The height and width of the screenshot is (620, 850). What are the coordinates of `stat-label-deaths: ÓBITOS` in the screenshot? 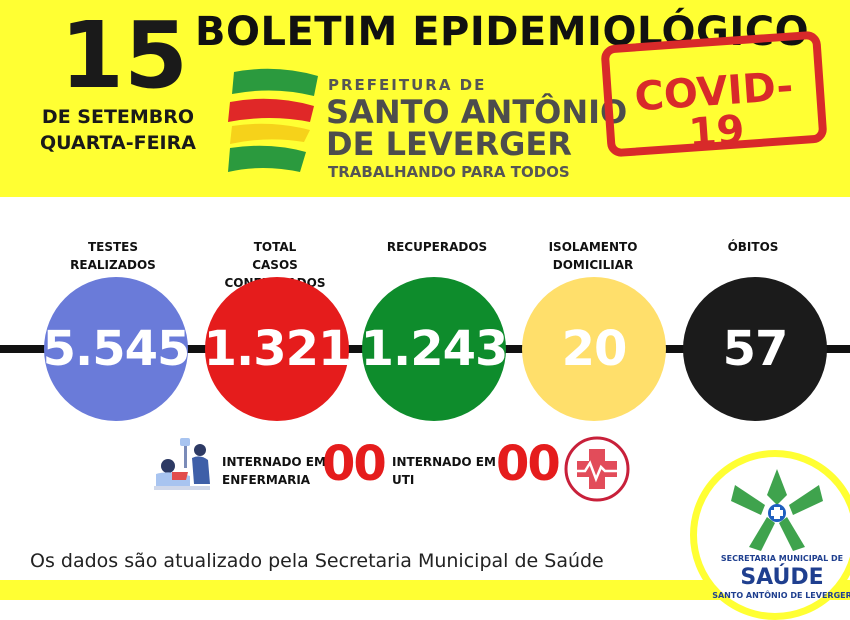 It's located at (753, 247).